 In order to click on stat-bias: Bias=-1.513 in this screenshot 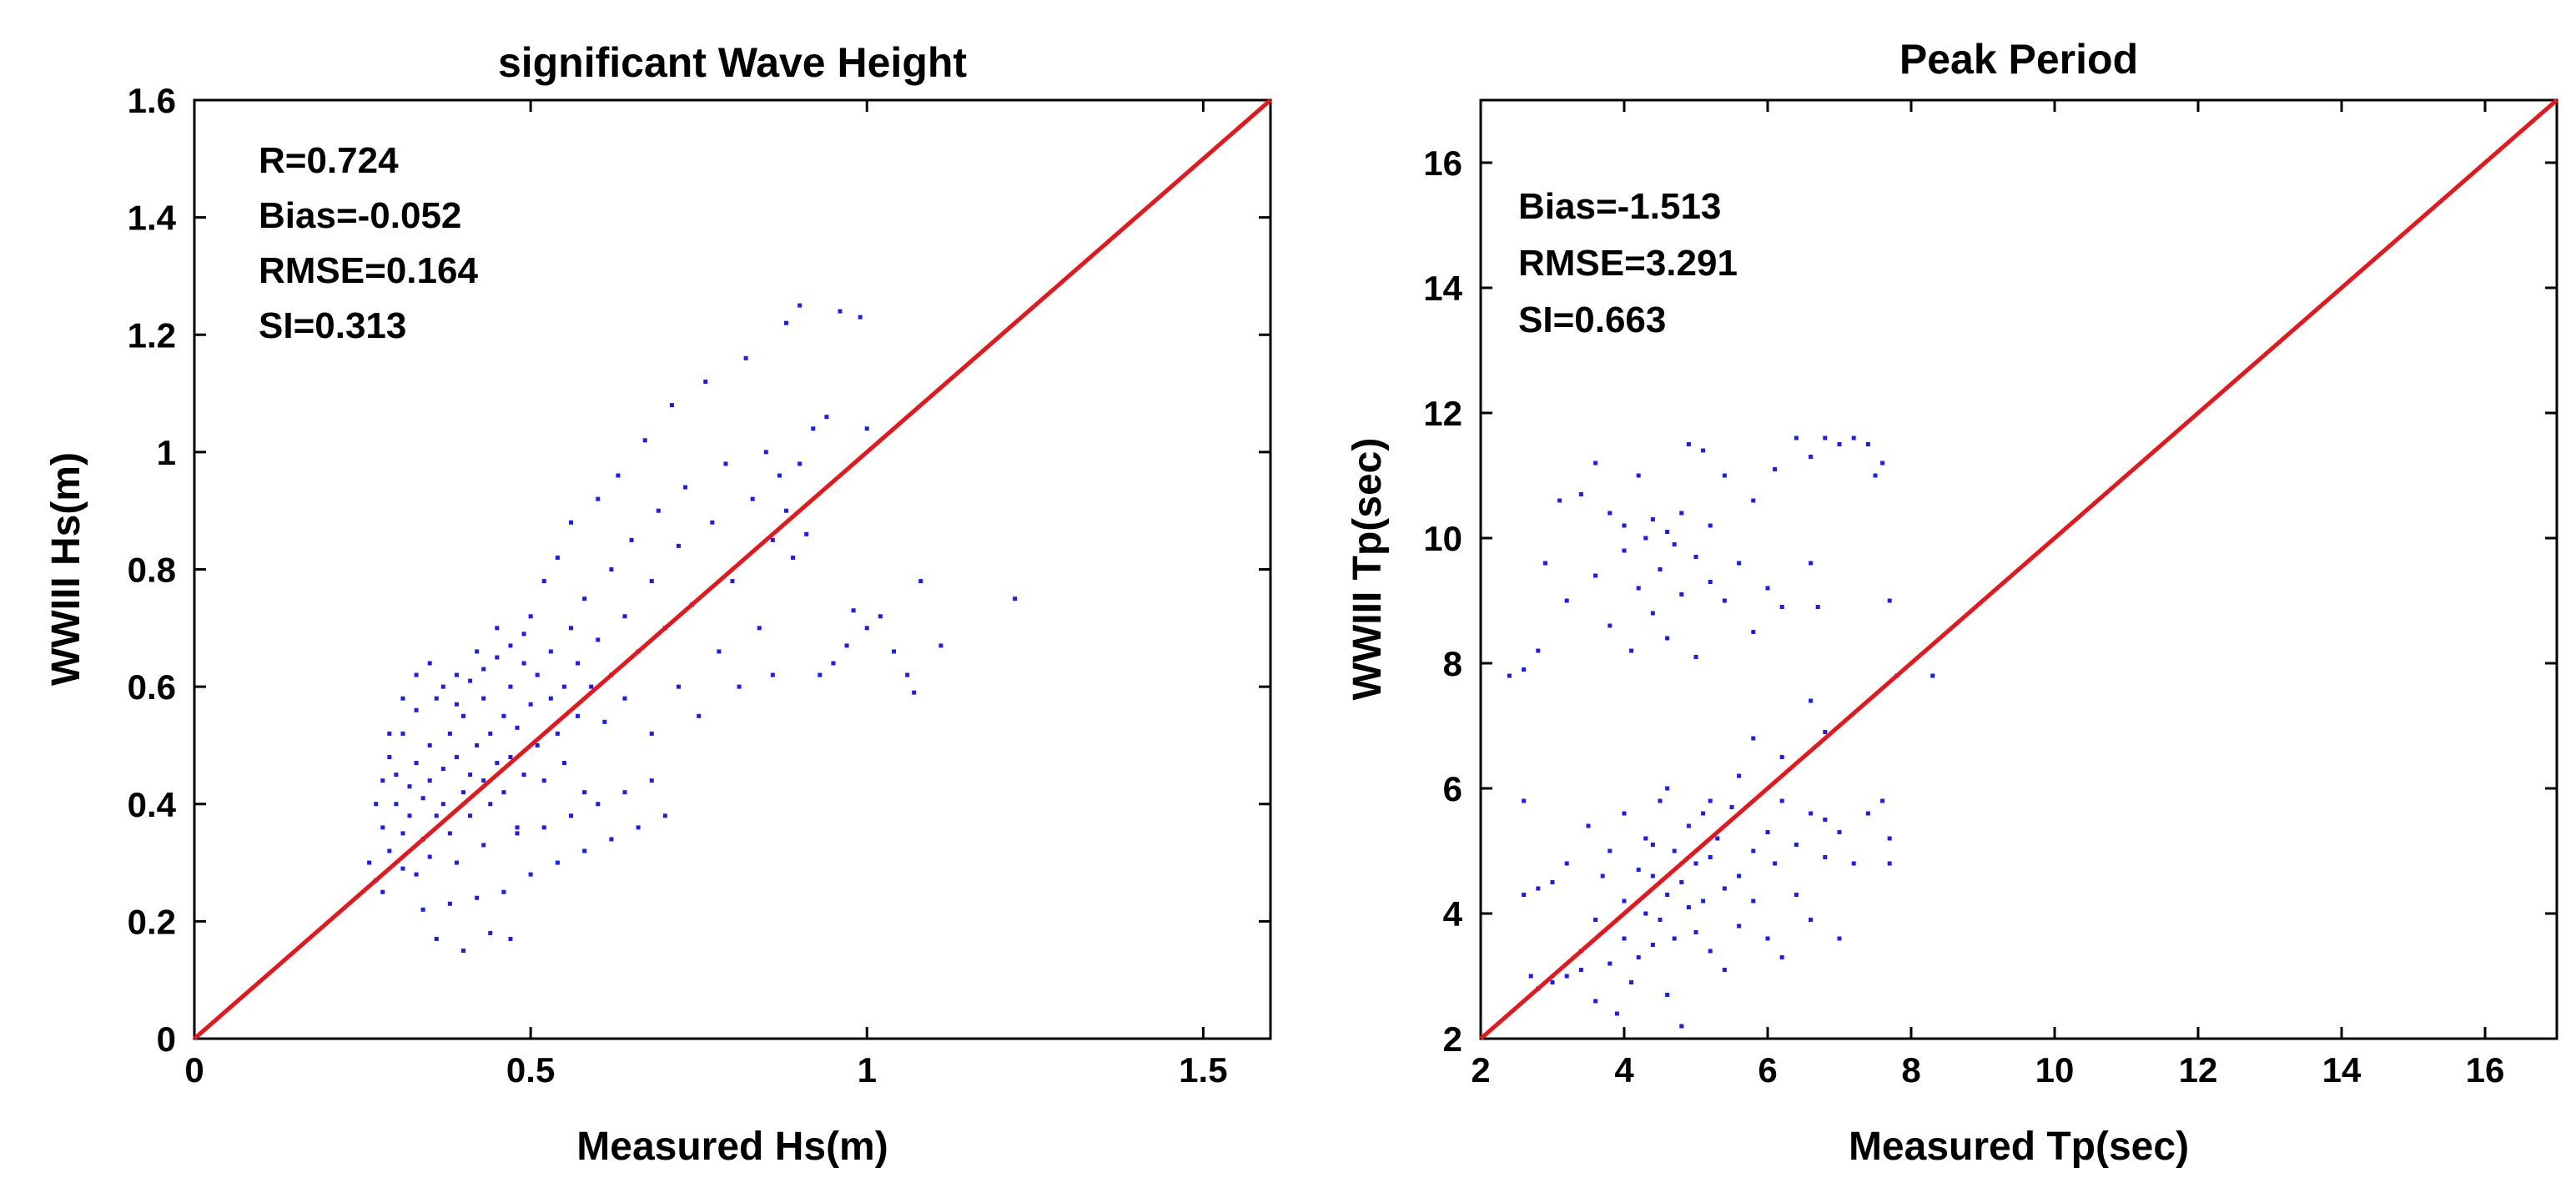, I will do `click(1619, 206)`.